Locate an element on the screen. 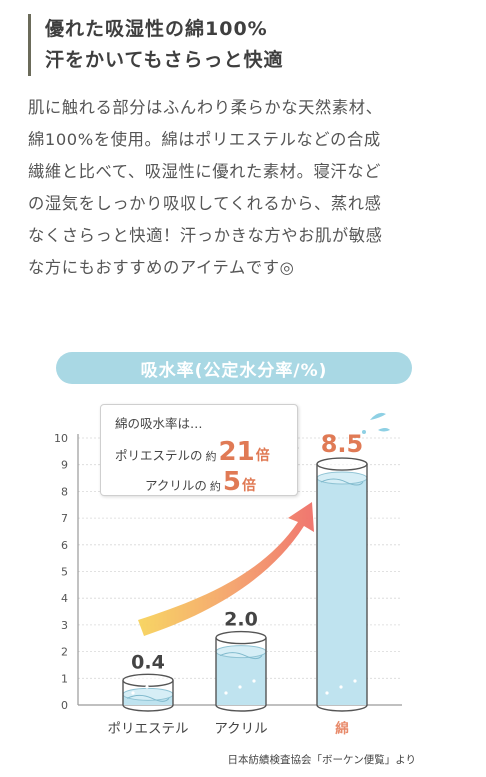 Image resolution: width=486 pixels, height=777 pixels. y-tick-label: 4 is located at coordinates (64, 598).